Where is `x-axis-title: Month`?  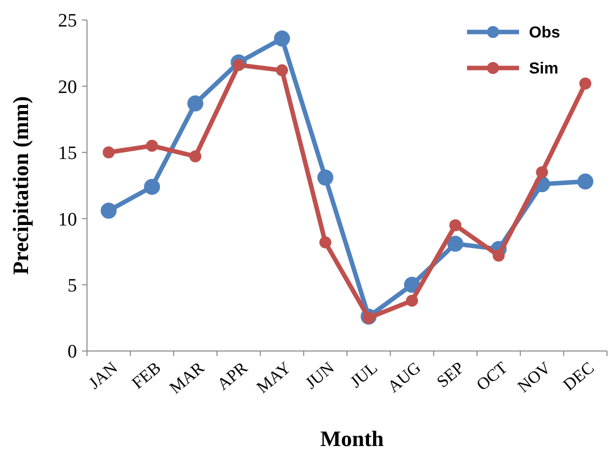
x-axis-title: Month is located at coordinates (352, 438).